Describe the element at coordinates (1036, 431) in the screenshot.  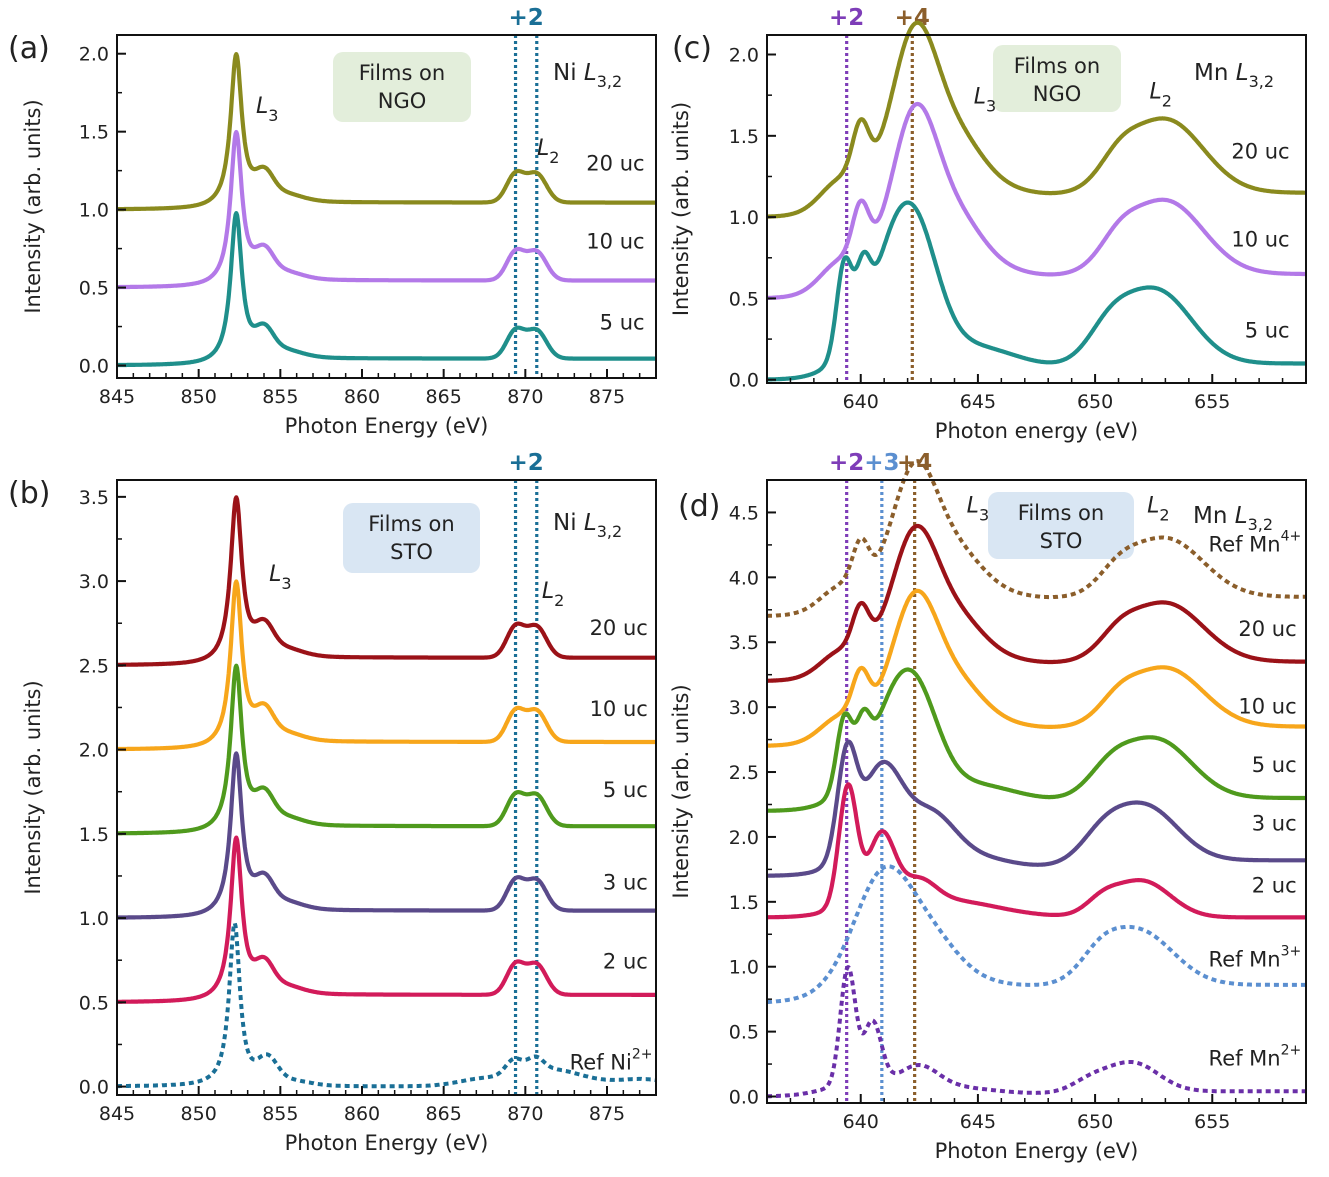
I see `x-axis-title: Photon energy (eV)` at that location.